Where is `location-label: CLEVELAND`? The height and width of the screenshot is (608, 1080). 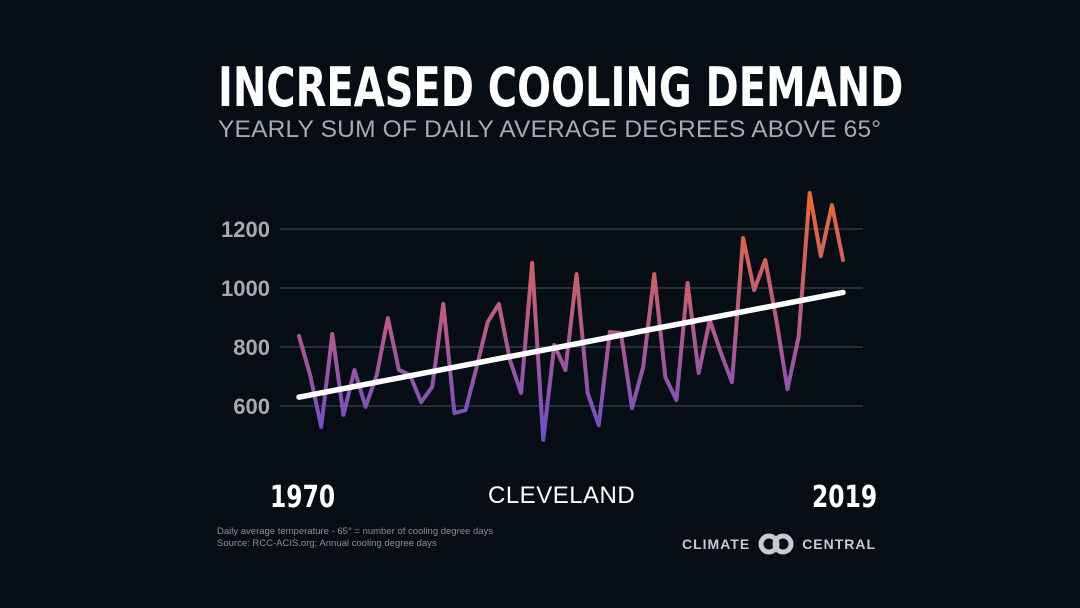
location-label: CLEVELAND is located at coordinates (562, 495).